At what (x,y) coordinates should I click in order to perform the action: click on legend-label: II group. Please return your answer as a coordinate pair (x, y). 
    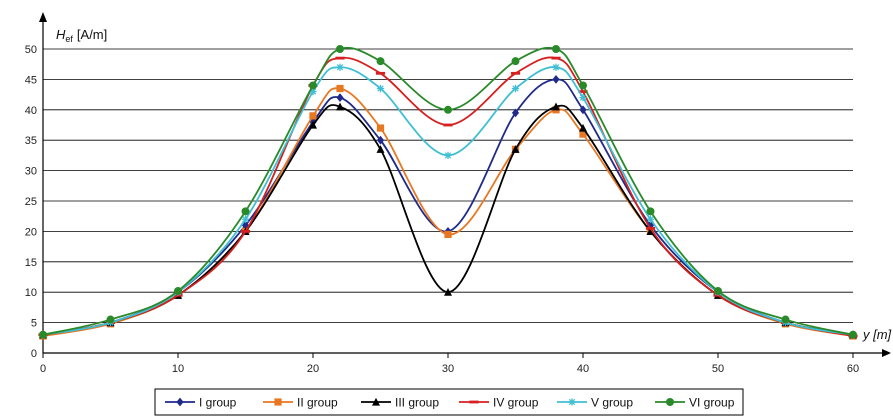
    Looking at the image, I should click on (317, 403).